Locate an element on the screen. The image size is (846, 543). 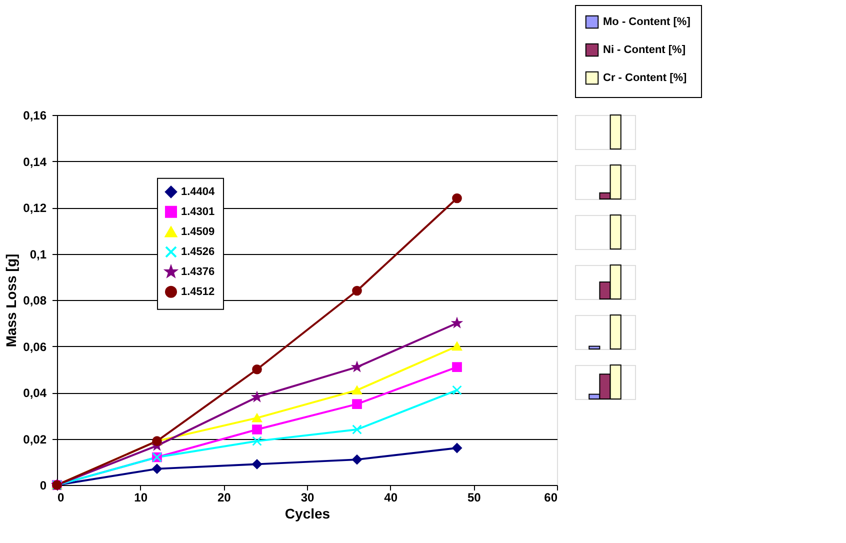
x-tick-label: 20 is located at coordinates (224, 497).